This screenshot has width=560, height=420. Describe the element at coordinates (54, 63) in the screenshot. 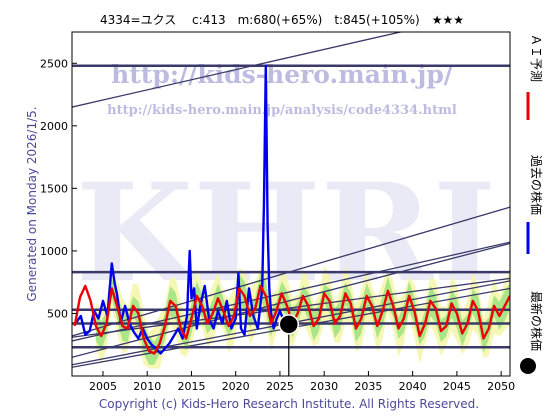

I see `y-tick-label: 2500` at that location.